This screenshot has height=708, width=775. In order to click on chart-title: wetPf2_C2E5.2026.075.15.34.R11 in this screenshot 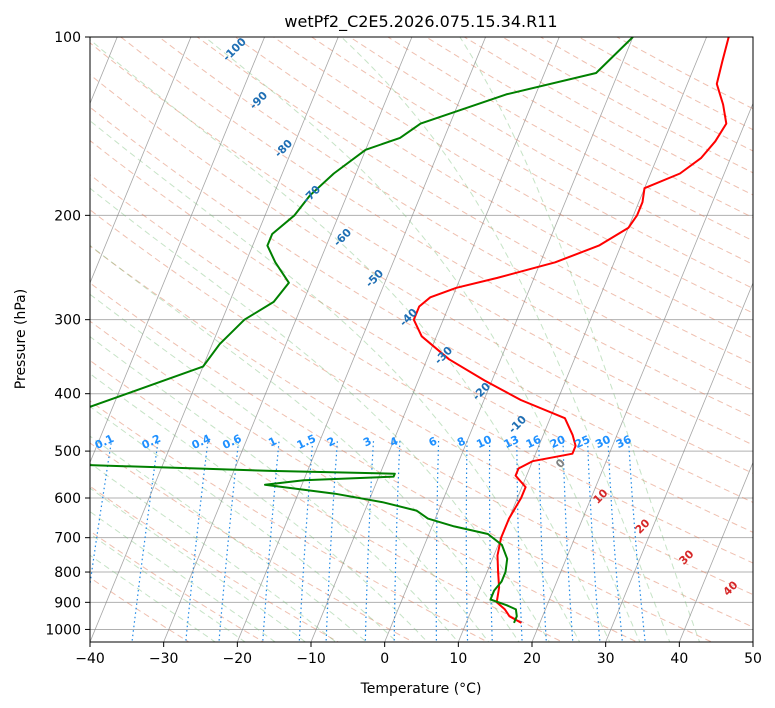, I will do `click(420, 22)`.